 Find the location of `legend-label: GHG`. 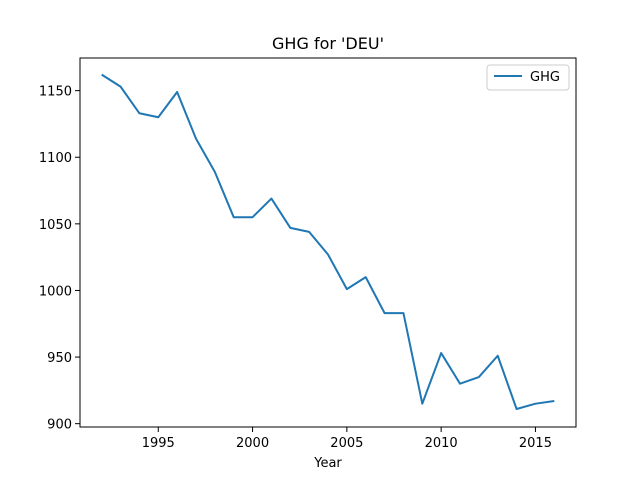

legend-label: GHG is located at coordinates (545, 77).